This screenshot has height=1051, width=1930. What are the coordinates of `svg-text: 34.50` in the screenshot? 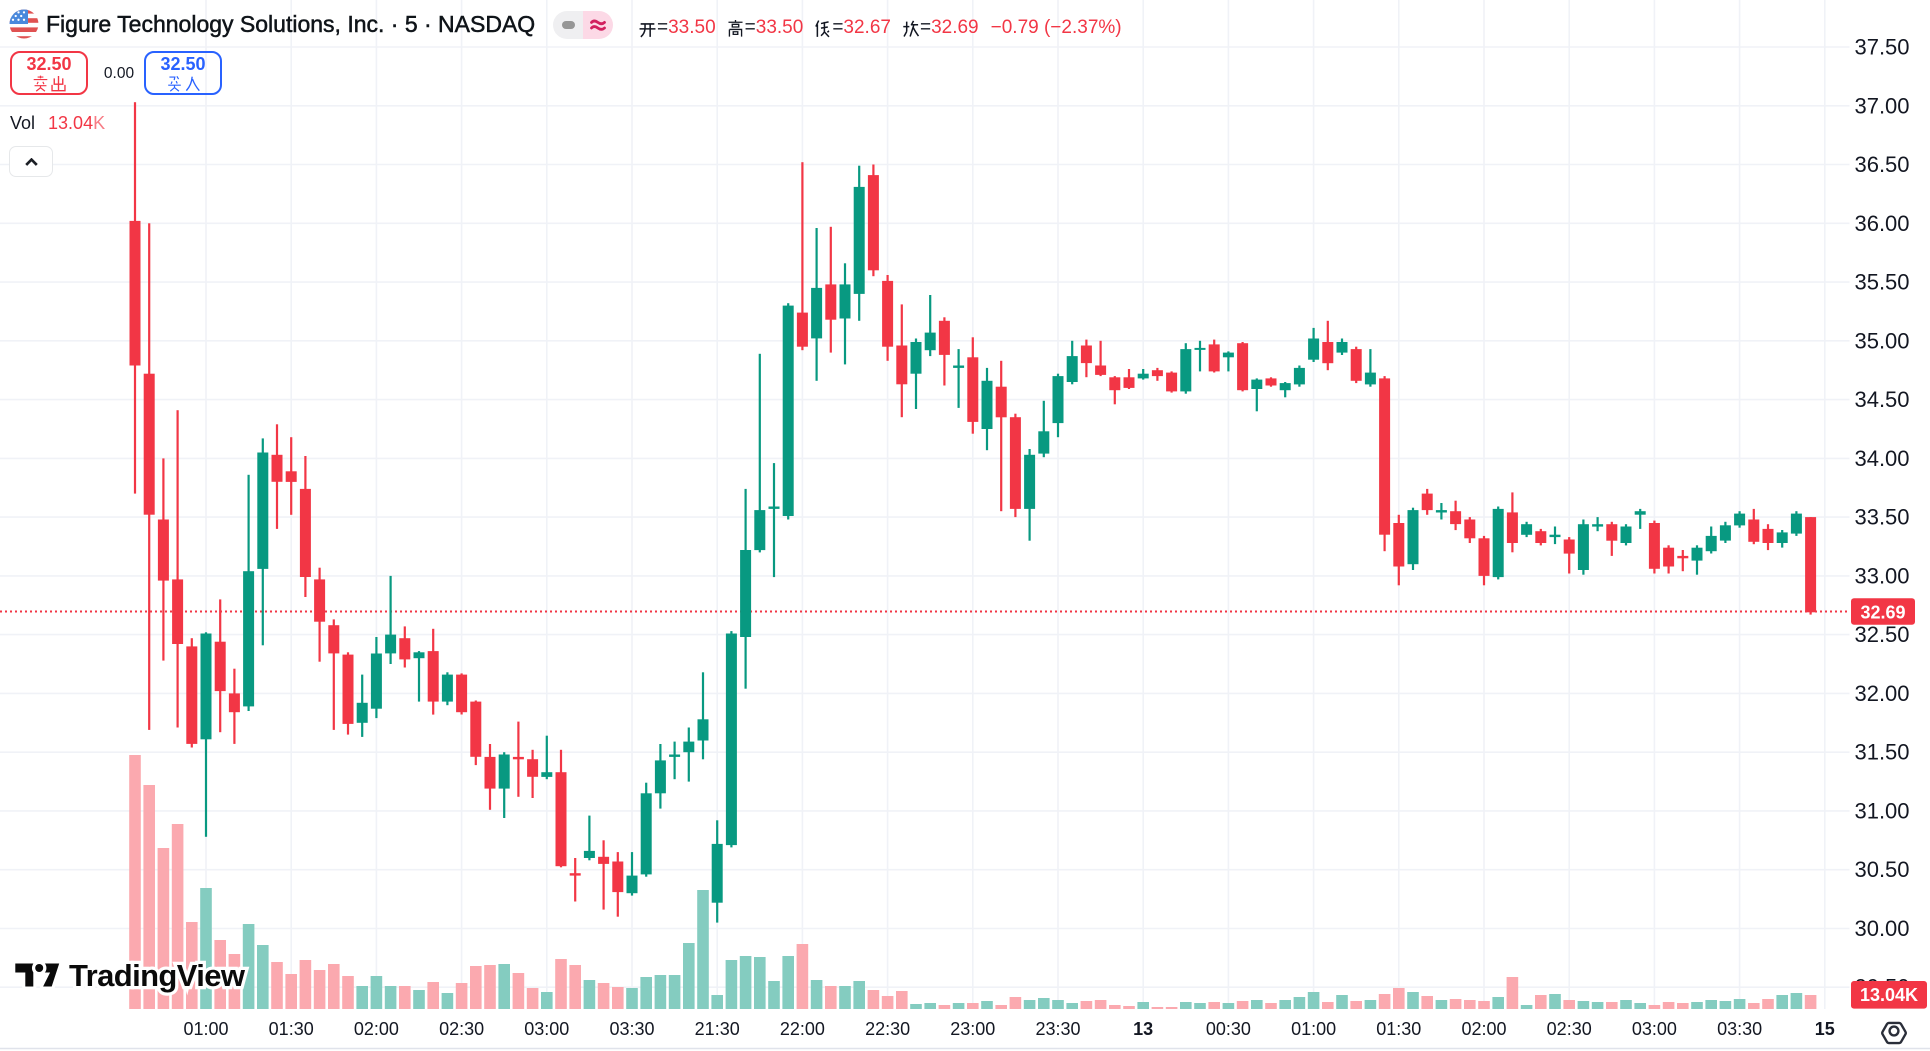 It's located at (1881, 399).